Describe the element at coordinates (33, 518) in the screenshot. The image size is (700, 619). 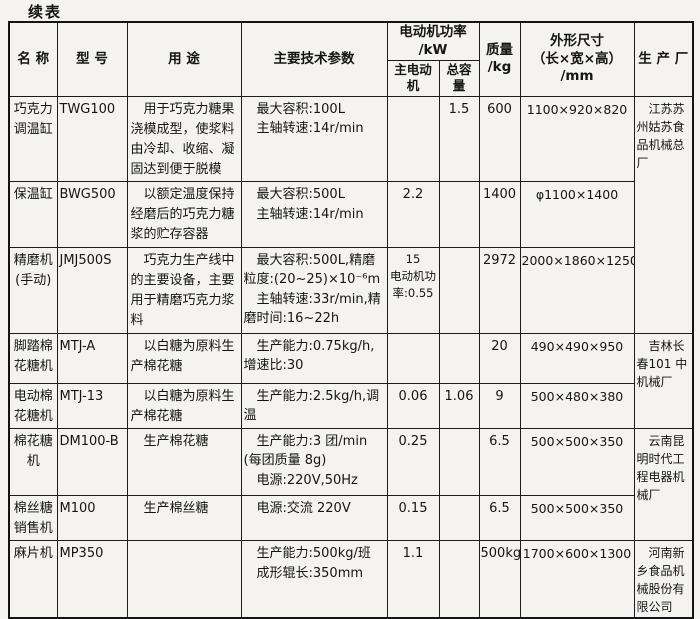
I see `cell-name: 棉丝糖 销售机` at that location.